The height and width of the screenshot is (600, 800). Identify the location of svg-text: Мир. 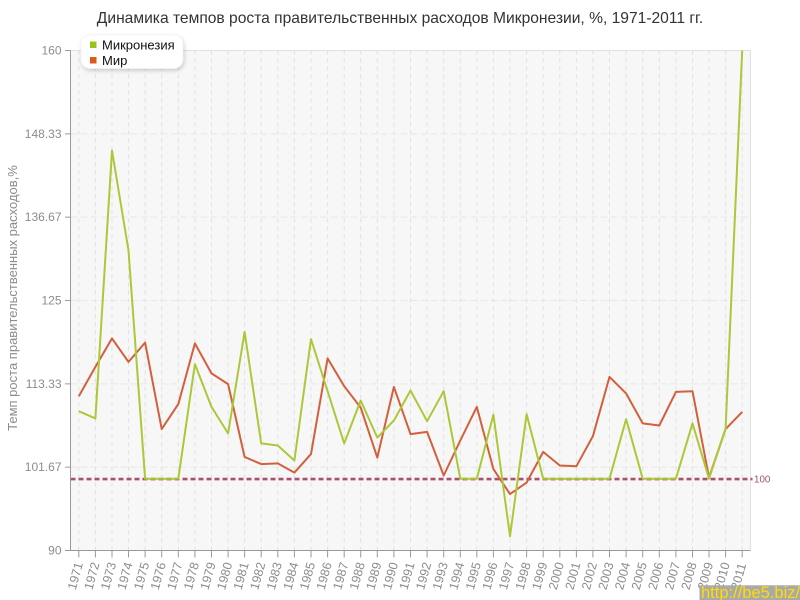
(114, 60).